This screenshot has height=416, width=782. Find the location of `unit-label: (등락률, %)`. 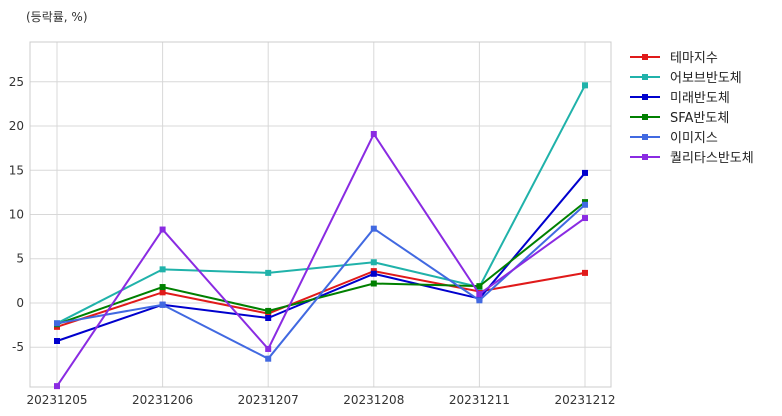

unit-label: (등락률, %) is located at coordinates (57, 17).